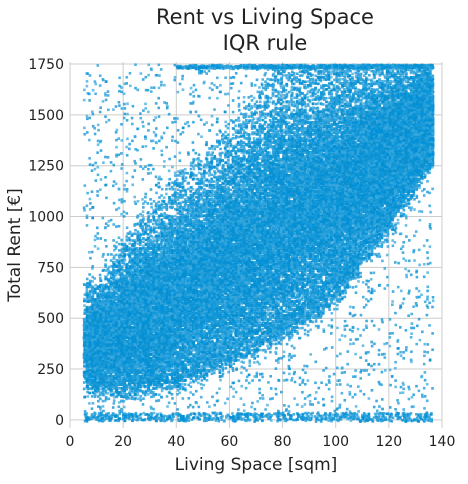 This screenshot has height=484, width=468. I want to click on chart-subtitle: IQR rule, so click(265, 43).